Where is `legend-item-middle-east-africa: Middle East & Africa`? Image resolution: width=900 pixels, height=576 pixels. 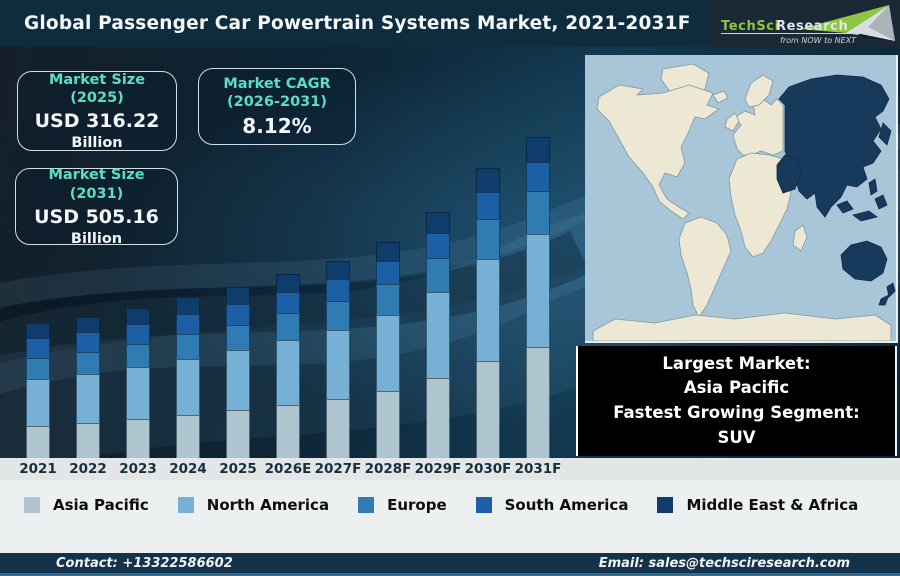
legend-item-middle-east-africa: Middle East & Africa is located at coordinates (757, 505).